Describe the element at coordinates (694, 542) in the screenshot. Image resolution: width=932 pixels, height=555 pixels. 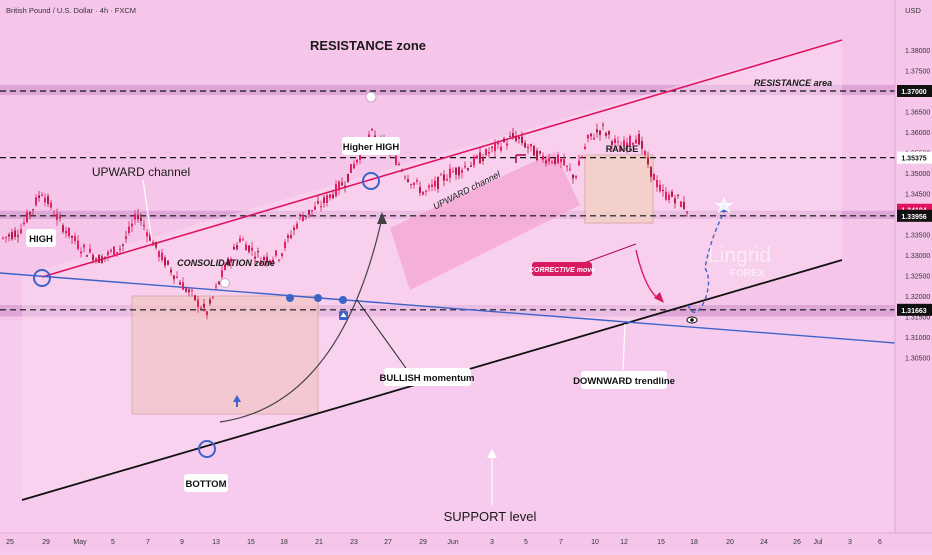
I see `x-tick-label: 18` at that location.